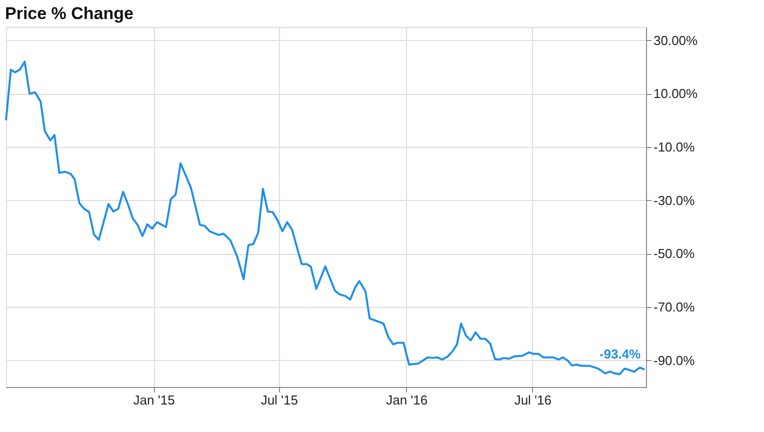  I want to click on x-tick-label: Jul '15, so click(279, 400).